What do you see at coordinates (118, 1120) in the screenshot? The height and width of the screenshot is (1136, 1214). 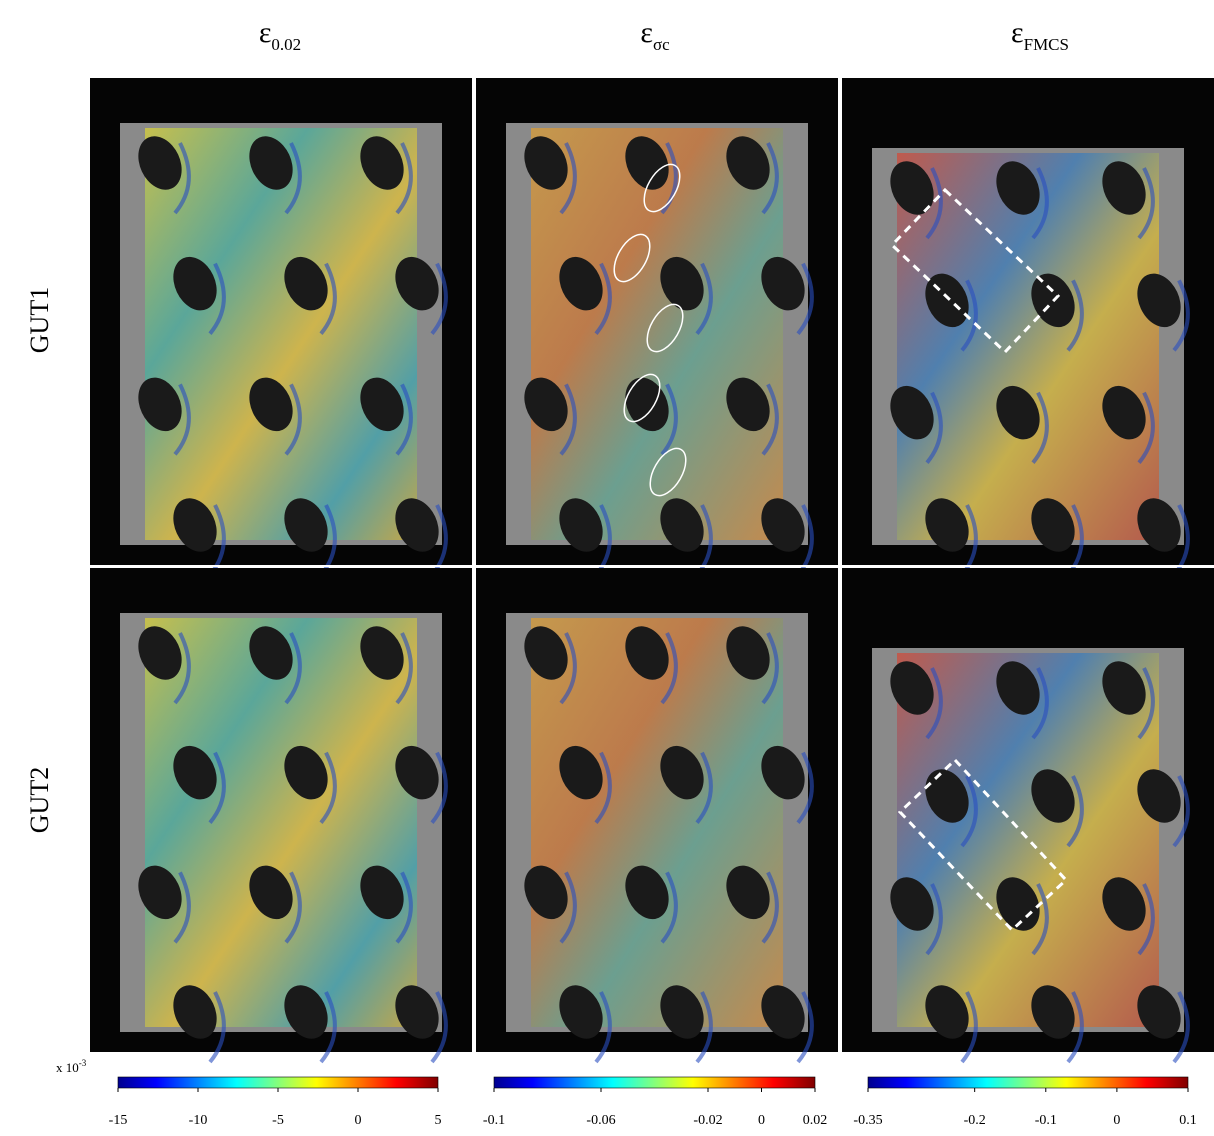 I see `colorbar-tick-label: -15` at bounding box center [118, 1120].